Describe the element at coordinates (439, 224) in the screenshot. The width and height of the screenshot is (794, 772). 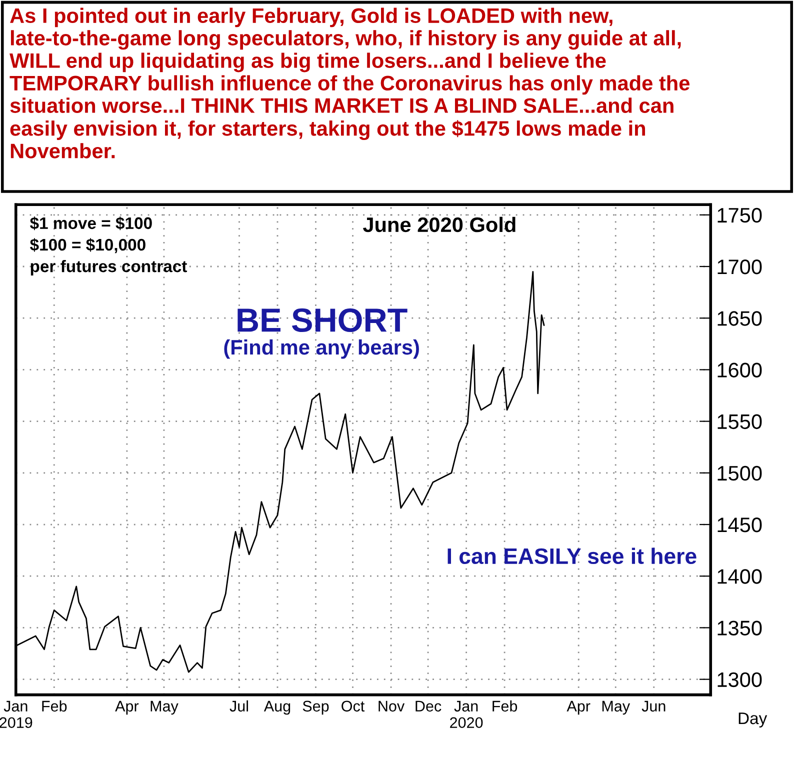
I see `chart-title: June 2020 Gold` at that location.